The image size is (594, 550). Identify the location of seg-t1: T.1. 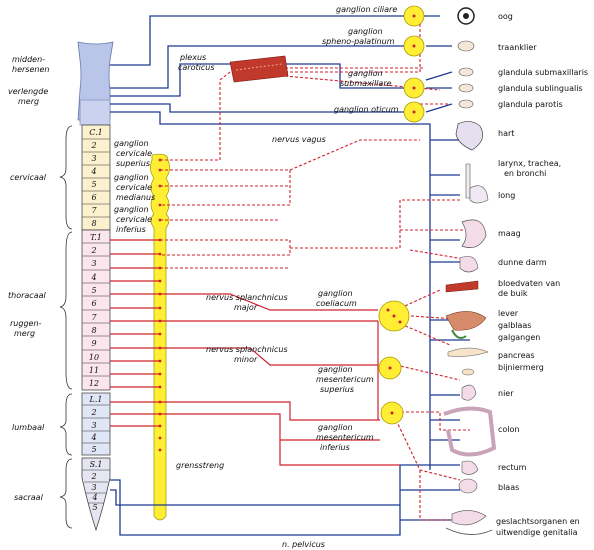
(96, 237).